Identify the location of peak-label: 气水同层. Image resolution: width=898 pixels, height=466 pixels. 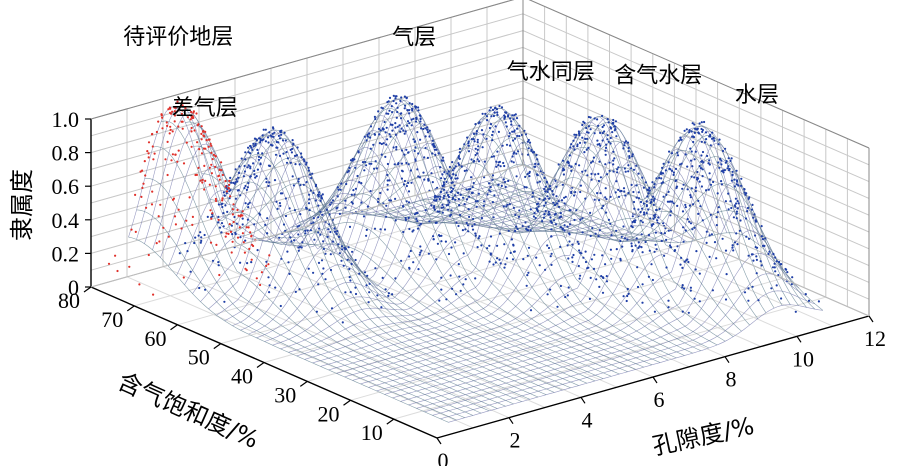
(551, 72).